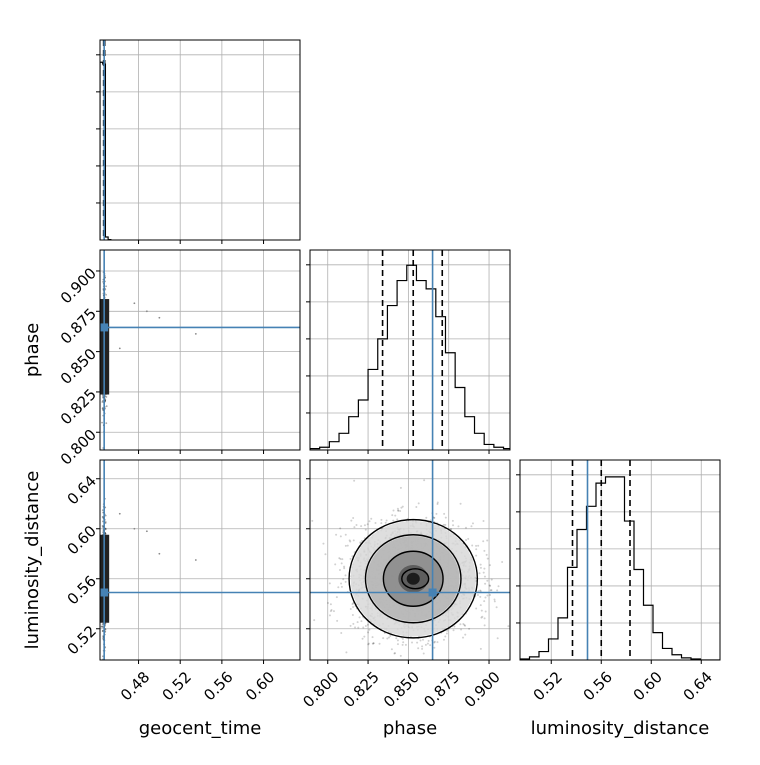 The height and width of the screenshot is (765, 760). What do you see at coordinates (345, 545) in the screenshot?
I see `panel-phase-luminosity_distance-sample-2047` at bounding box center [345, 545].